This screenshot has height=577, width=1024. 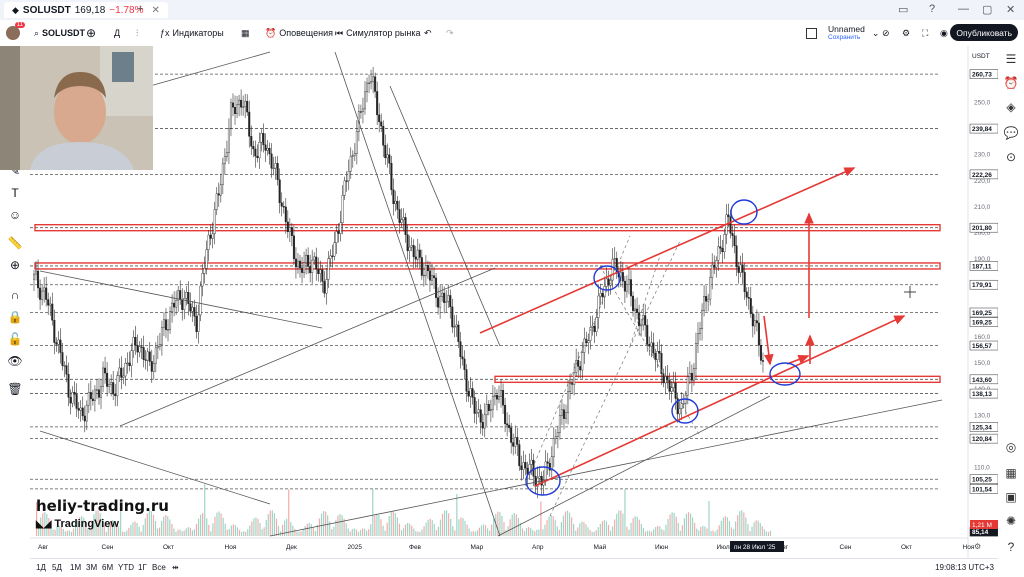 What do you see at coordinates (59, 33) in the screenshot?
I see `symbol-search-button: ⌕ SOLUSDT` at bounding box center [59, 33].